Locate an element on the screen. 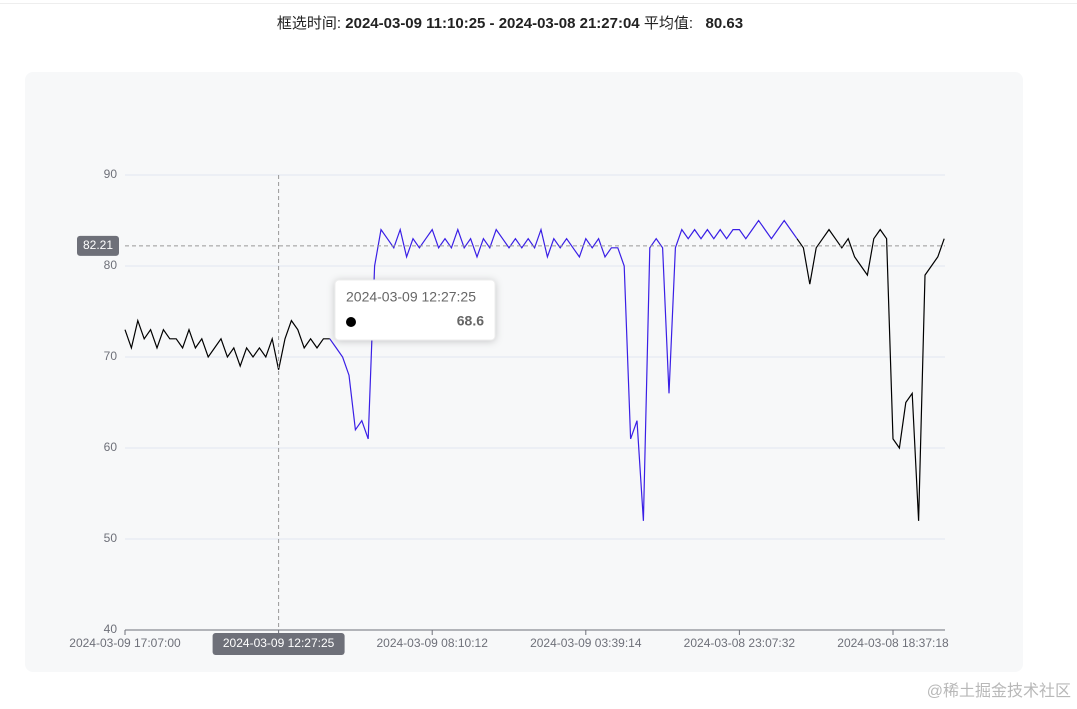  pointer-x-label-bg is located at coordinates (278, 644).